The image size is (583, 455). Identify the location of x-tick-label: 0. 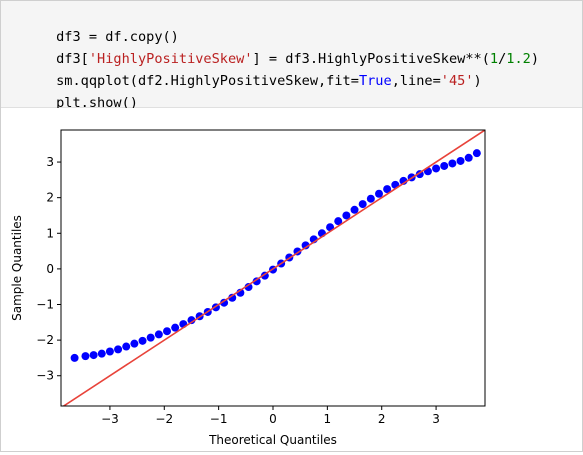
(273, 419).